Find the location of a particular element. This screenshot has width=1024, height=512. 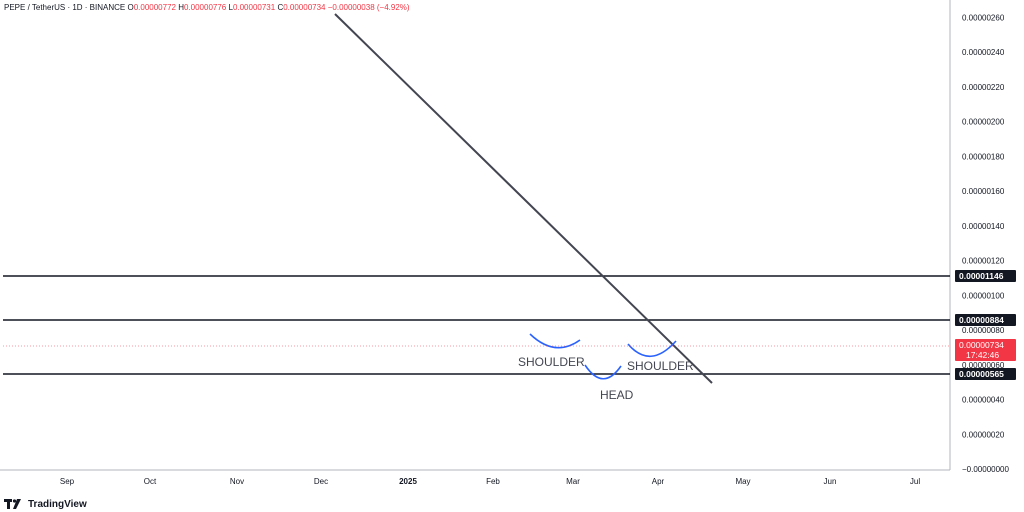

y-tick-label-9: 0.00000080 is located at coordinates (983, 330).